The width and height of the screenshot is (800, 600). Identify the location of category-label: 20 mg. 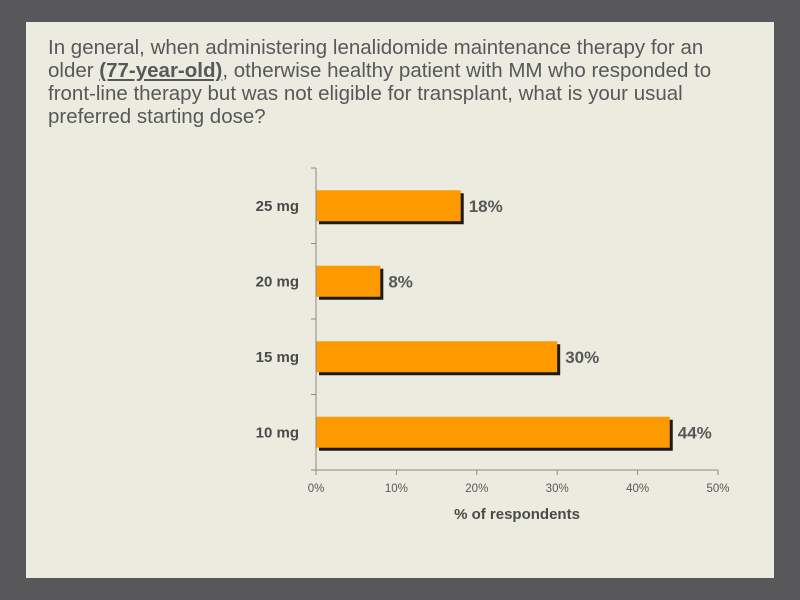
(277, 281).